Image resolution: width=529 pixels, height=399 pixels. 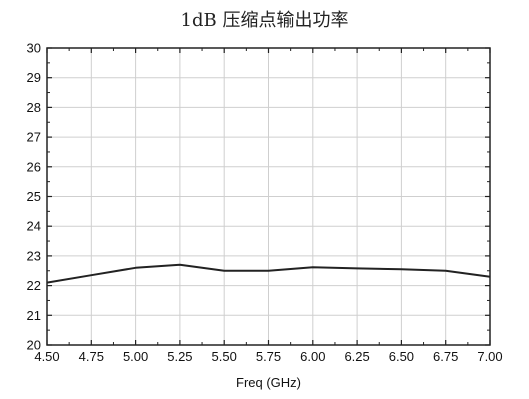 What do you see at coordinates (179, 356) in the screenshot?
I see `x-tick-label: 5.25` at bounding box center [179, 356].